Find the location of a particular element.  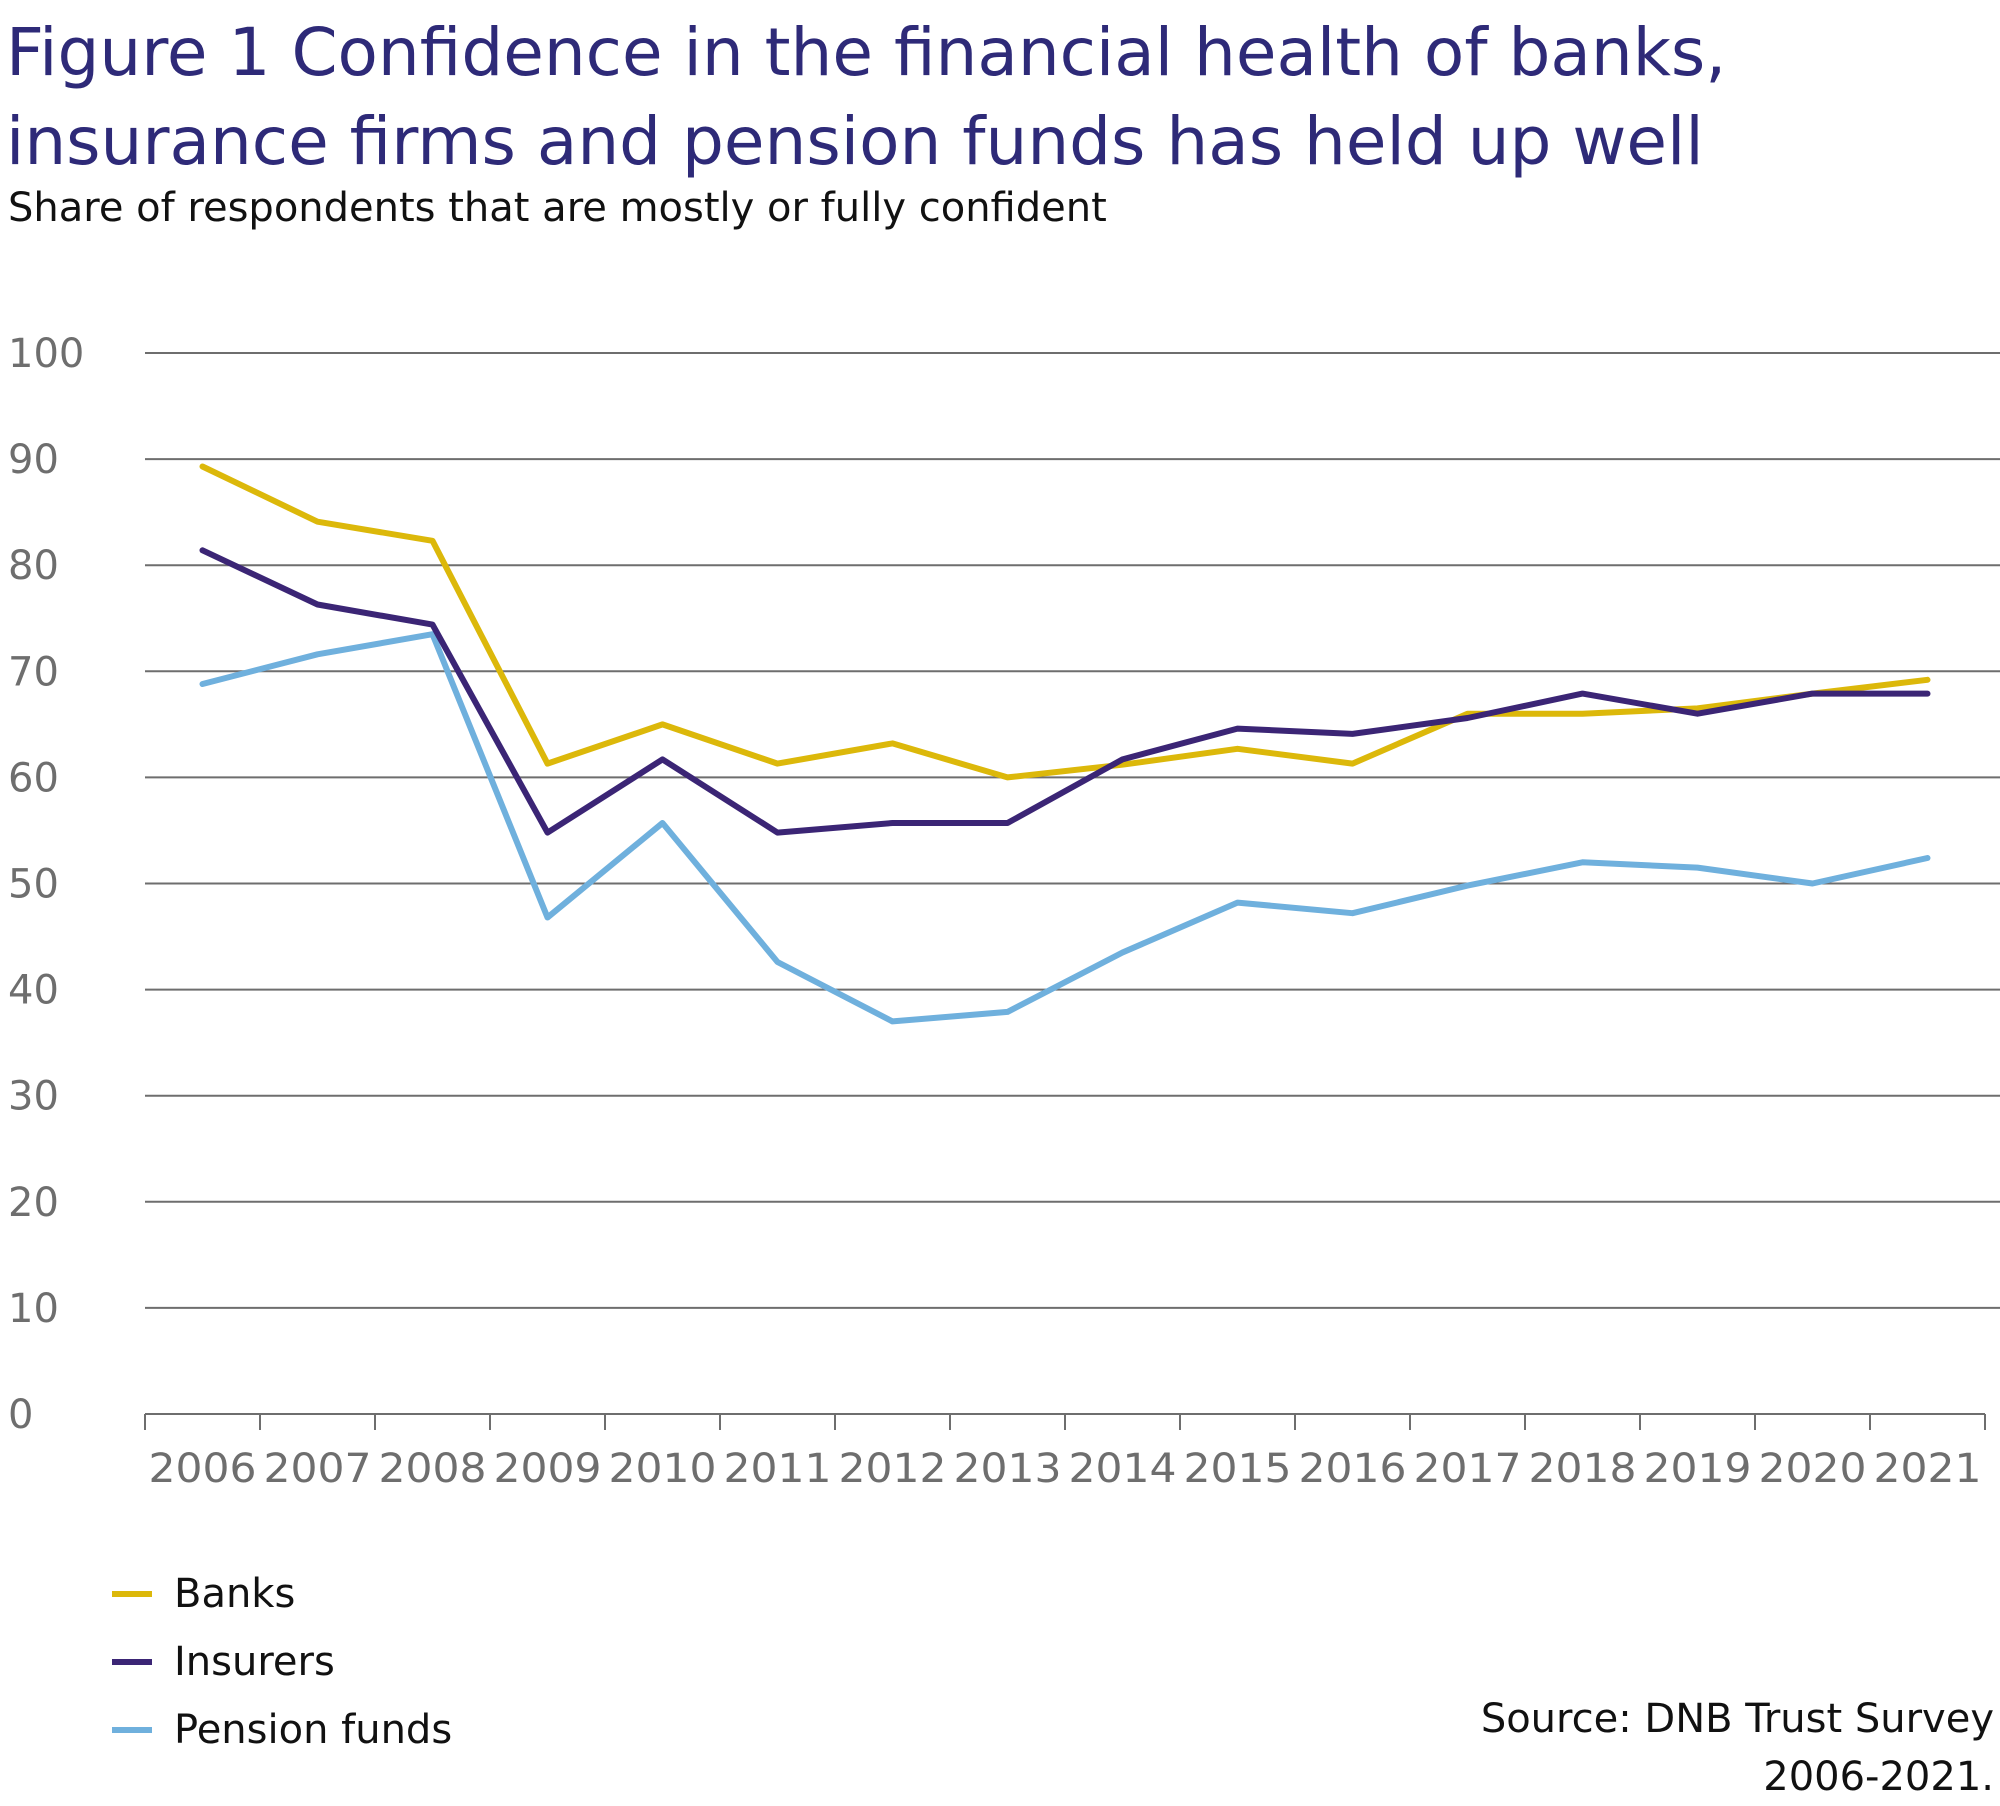

x-tick-label: 2015 is located at coordinates (1238, 1469).